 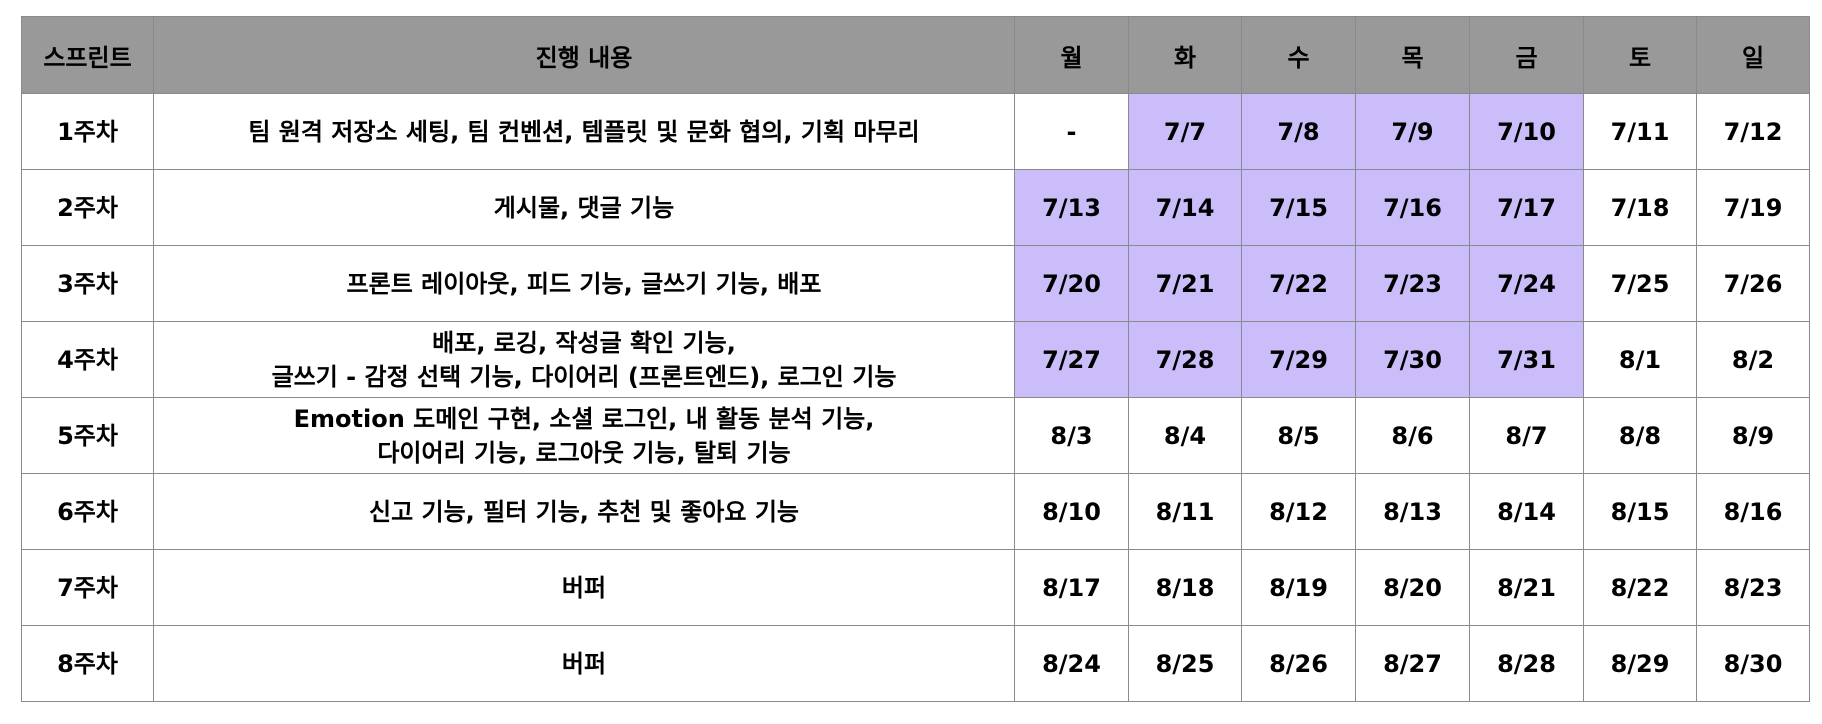 I want to click on sprint-cell: 2주차, so click(x=87, y=207).